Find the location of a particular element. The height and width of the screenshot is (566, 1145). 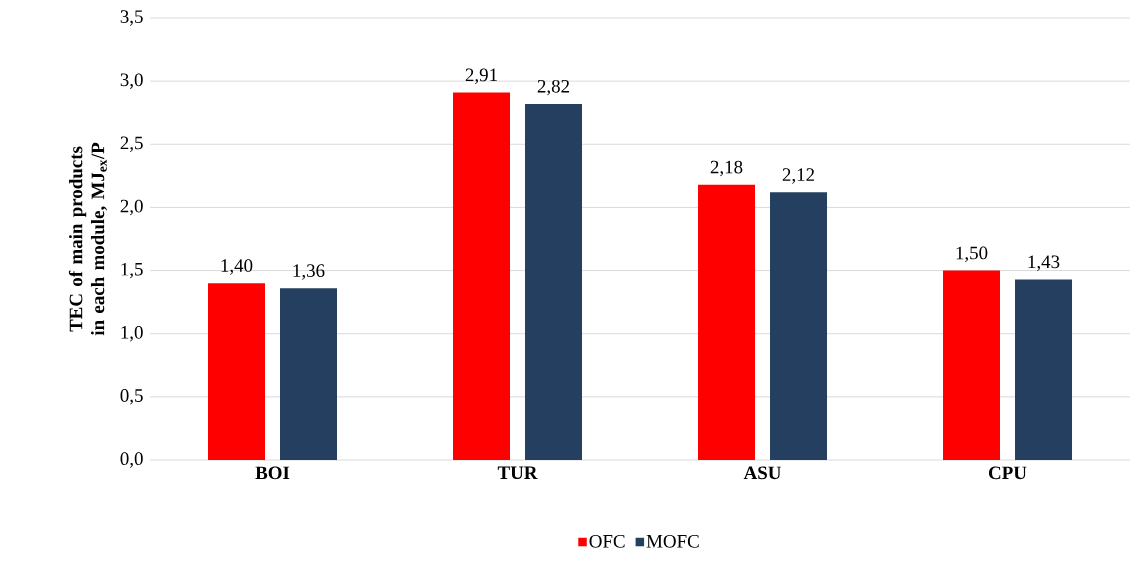

legend-label: MOFC is located at coordinates (672, 541).